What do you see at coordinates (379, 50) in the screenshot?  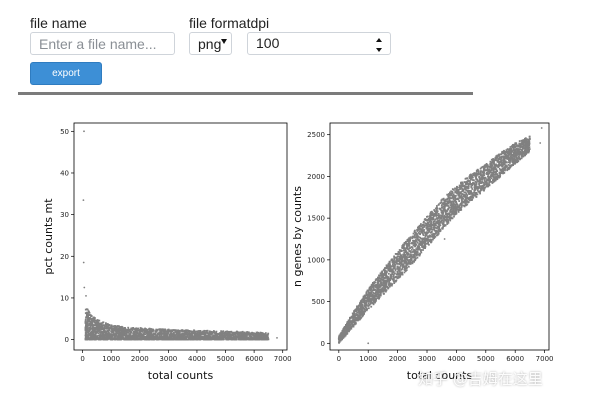 I see `spinner-down-icon` at bounding box center [379, 50].